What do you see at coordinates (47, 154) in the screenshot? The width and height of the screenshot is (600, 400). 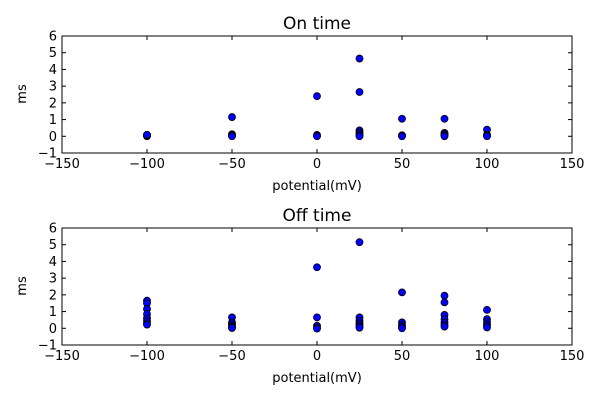 I see `on-time-y-tick-label: −1` at bounding box center [47, 154].